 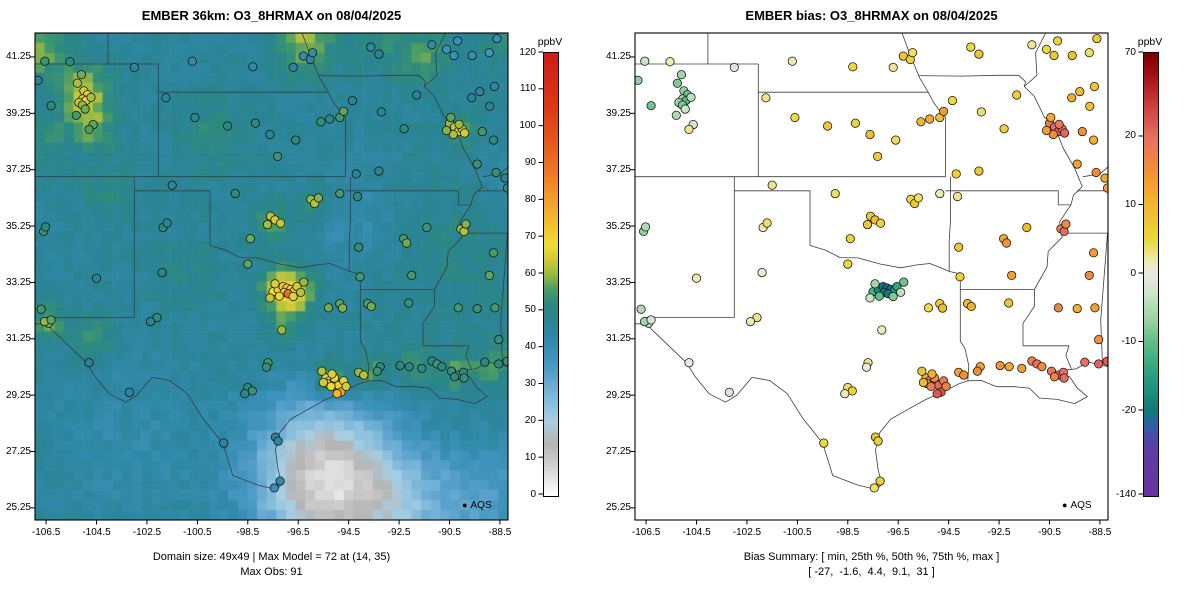 I want to click on colorbar-tick-label: 20, so click(x=530, y=420).